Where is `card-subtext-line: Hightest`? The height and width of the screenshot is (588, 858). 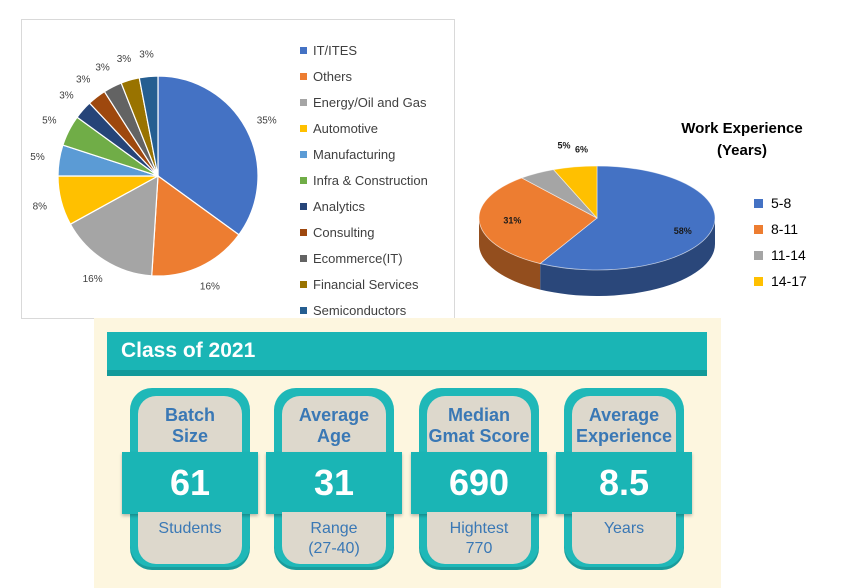 card-subtext-line: Hightest is located at coordinates (479, 528).